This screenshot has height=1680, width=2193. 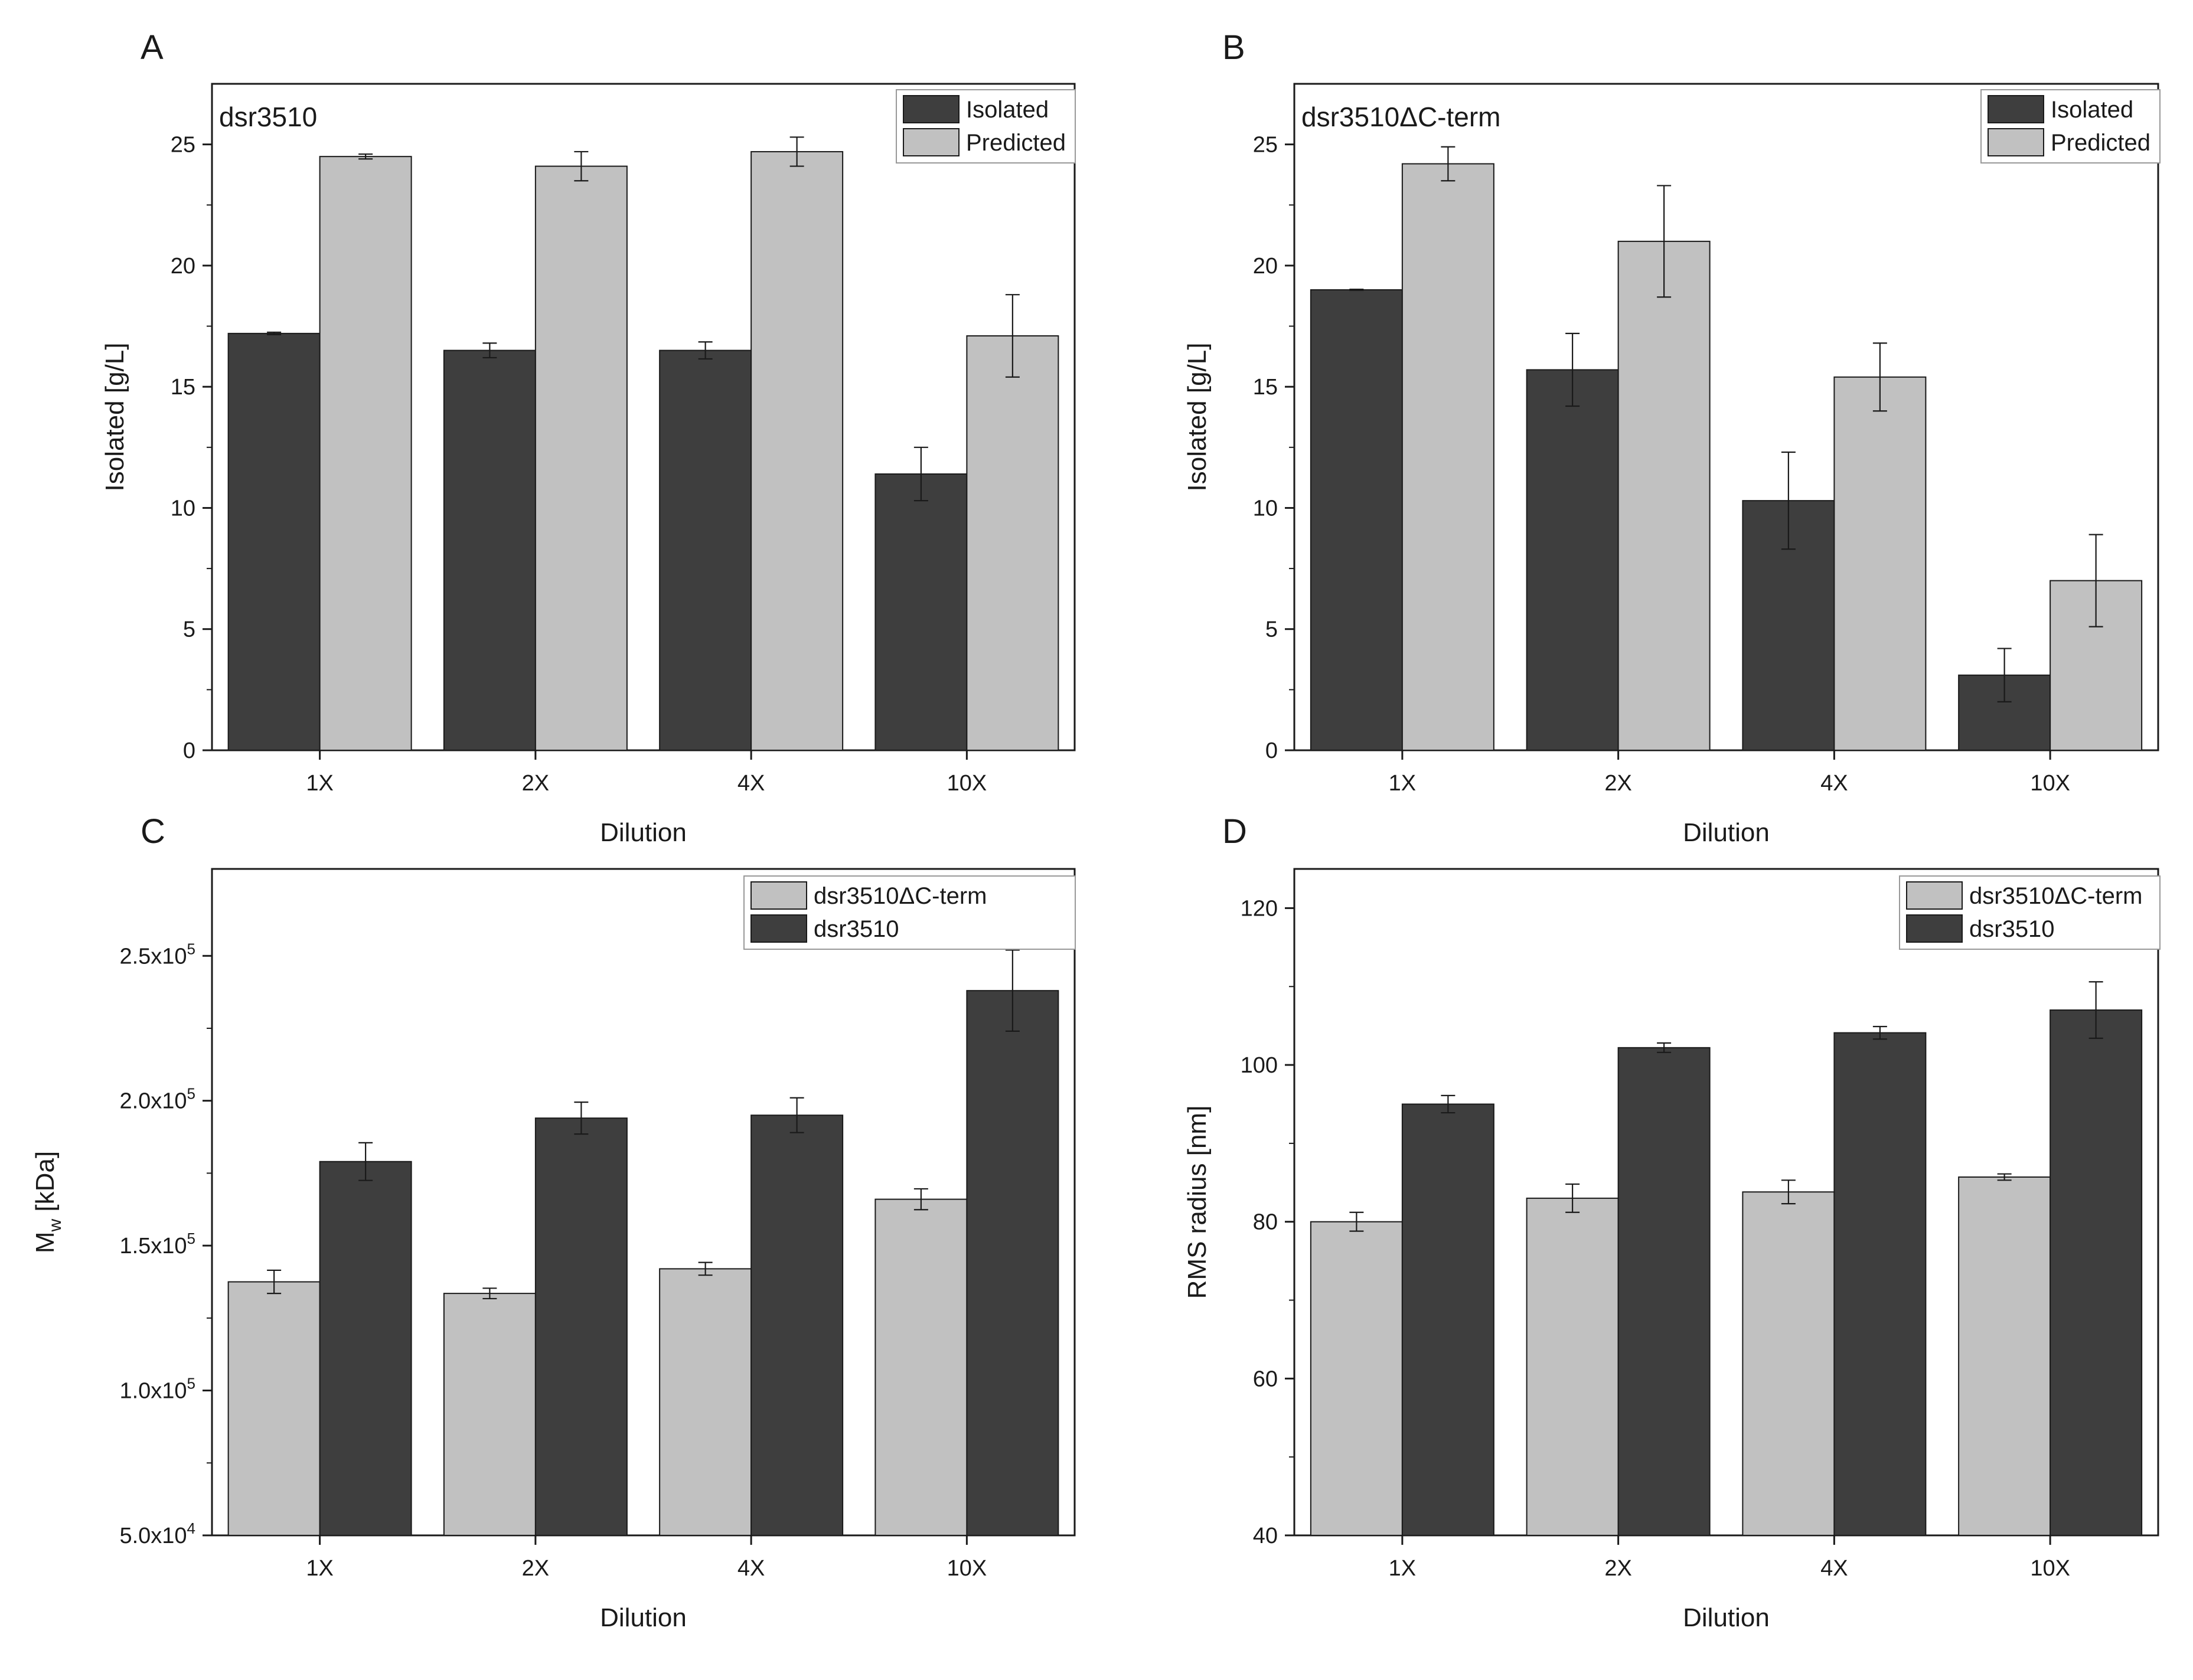 What do you see at coordinates (156, 448) in the screenshot?
I see `y-axis: 0 5 10 15 20 25 Isolated [g/L]` at bounding box center [156, 448].